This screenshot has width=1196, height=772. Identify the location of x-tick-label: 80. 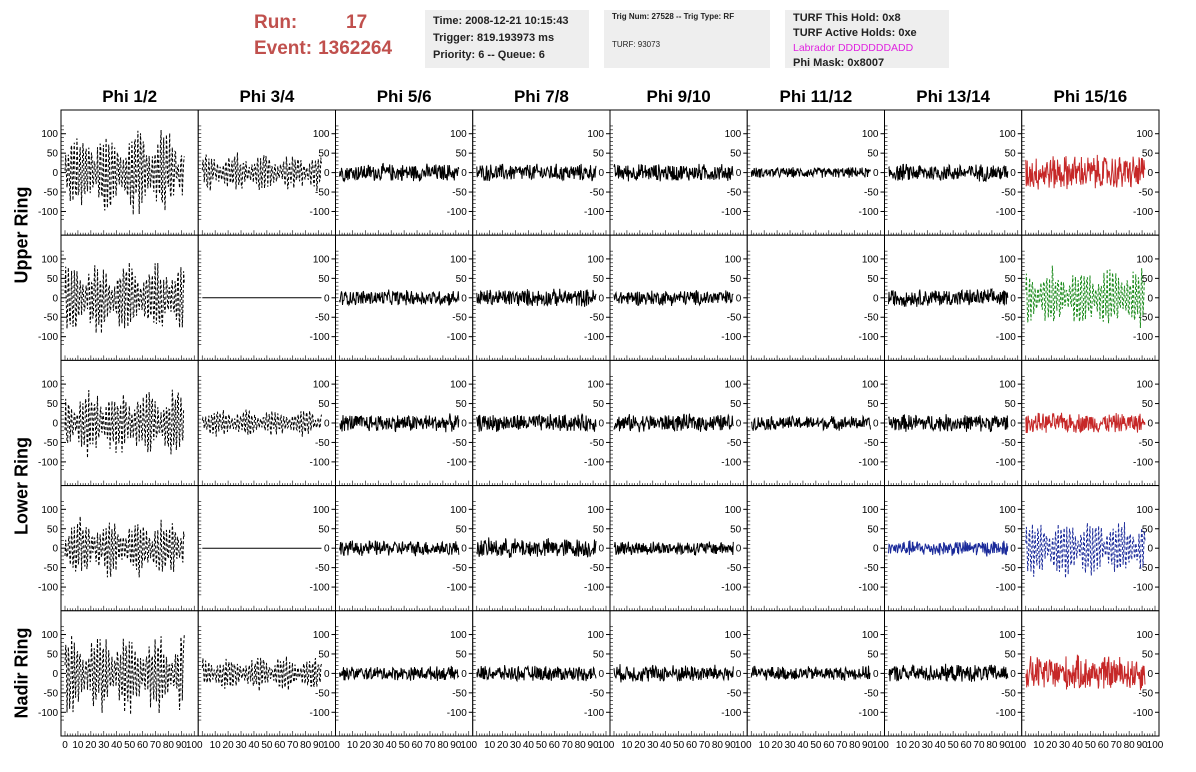
(443, 745).